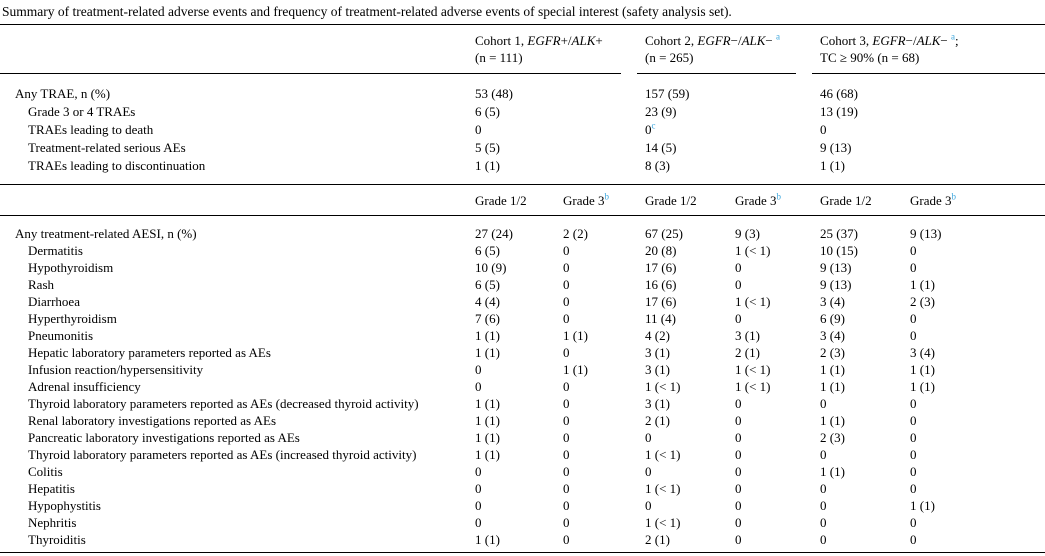 Image resolution: width=1045 pixels, height=556 pixels. What do you see at coordinates (91, 129) in the screenshot?
I see `row-label: TRAEs leading to death` at bounding box center [91, 129].